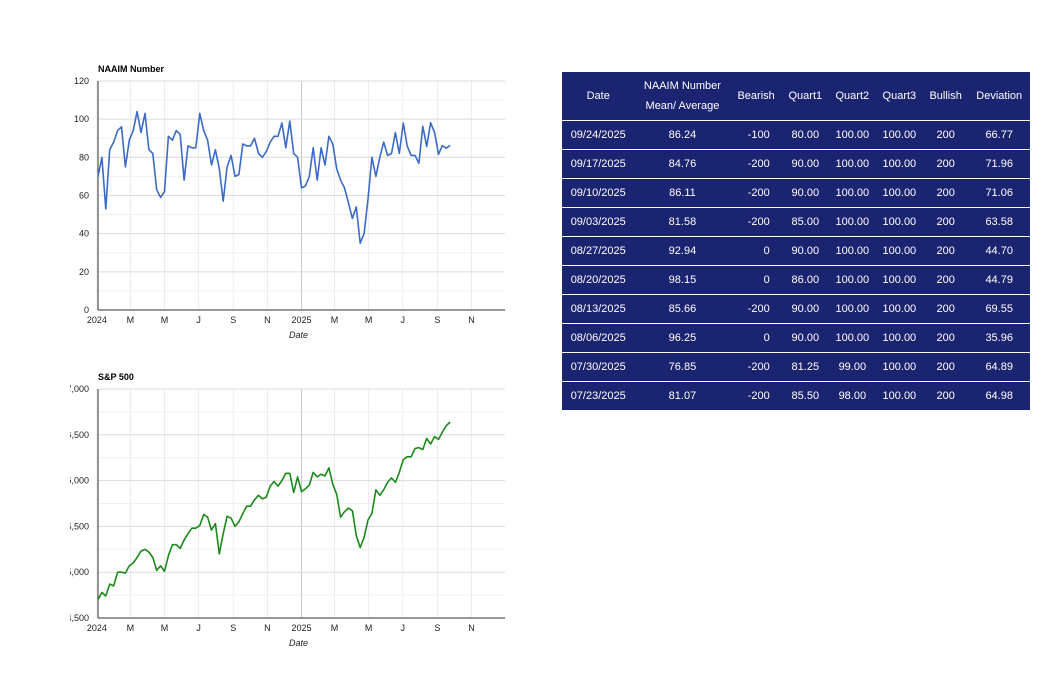 The width and height of the screenshot is (1063, 690). What do you see at coordinates (84, 196) in the screenshot?
I see `y-tick-label: 60` at bounding box center [84, 196].